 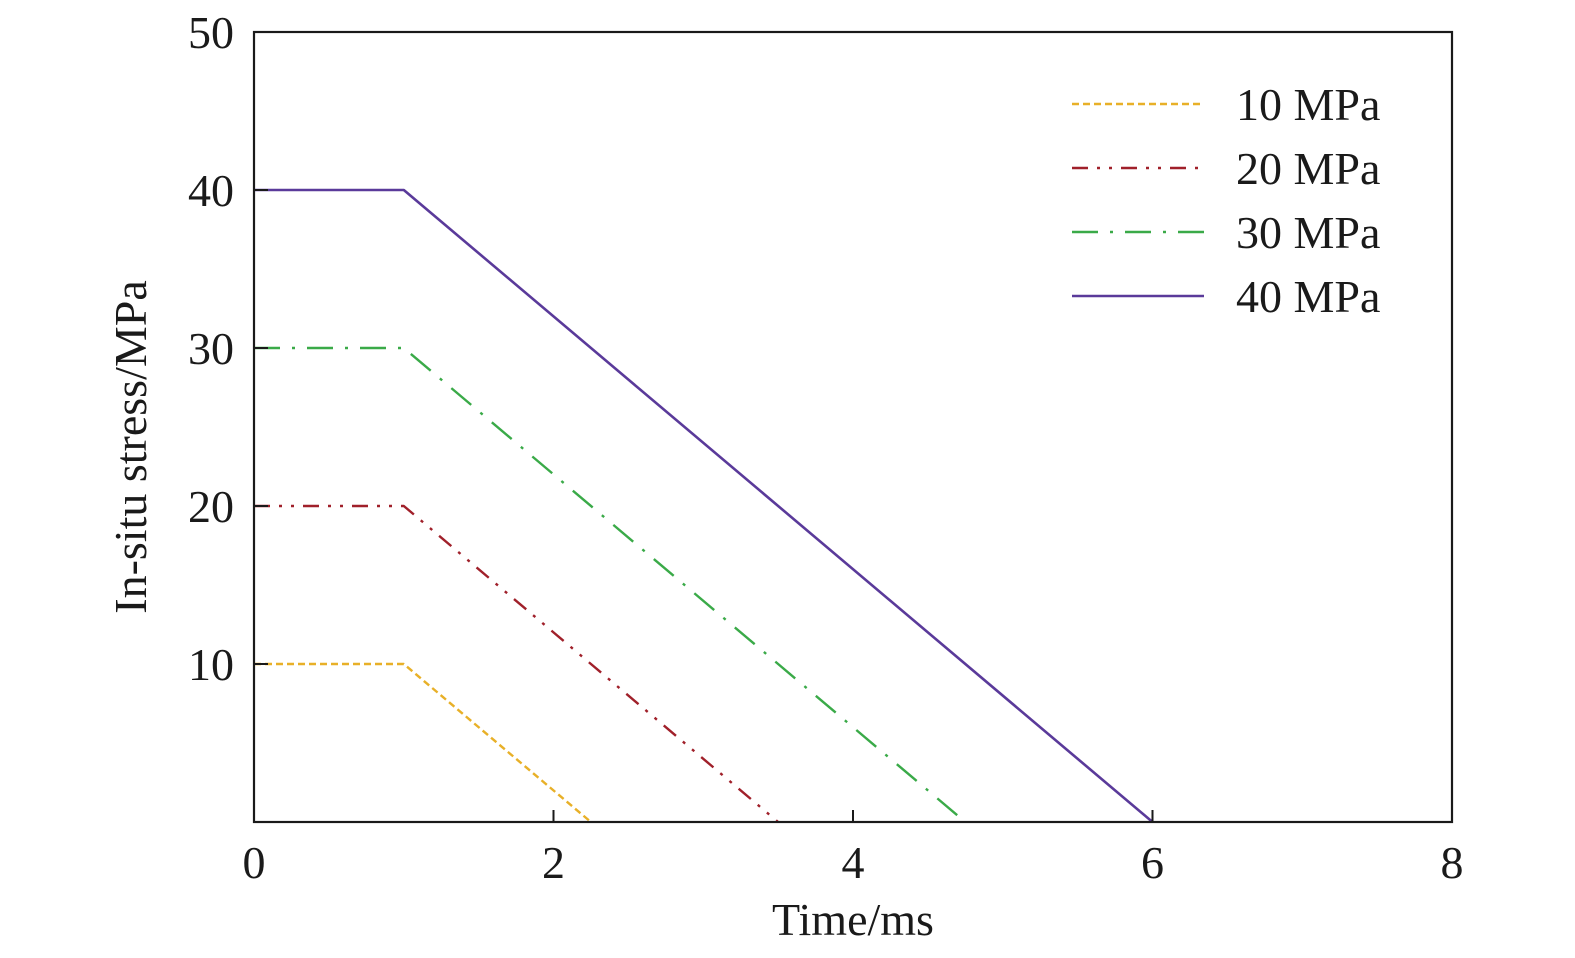 What do you see at coordinates (211, 348) in the screenshot?
I see `y-tick-label: 30` at bounding box center [211, 348].